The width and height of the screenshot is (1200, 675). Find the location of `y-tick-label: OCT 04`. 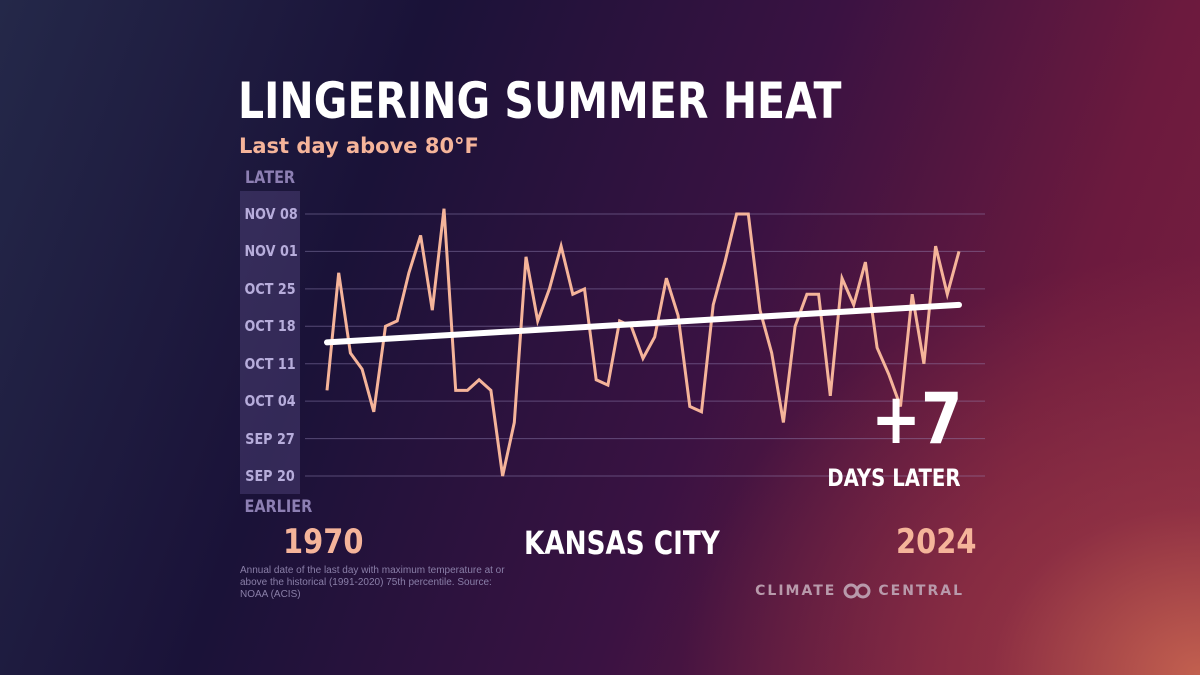

y-tick-label: OCT 04 is located at coordinates (270, 401).